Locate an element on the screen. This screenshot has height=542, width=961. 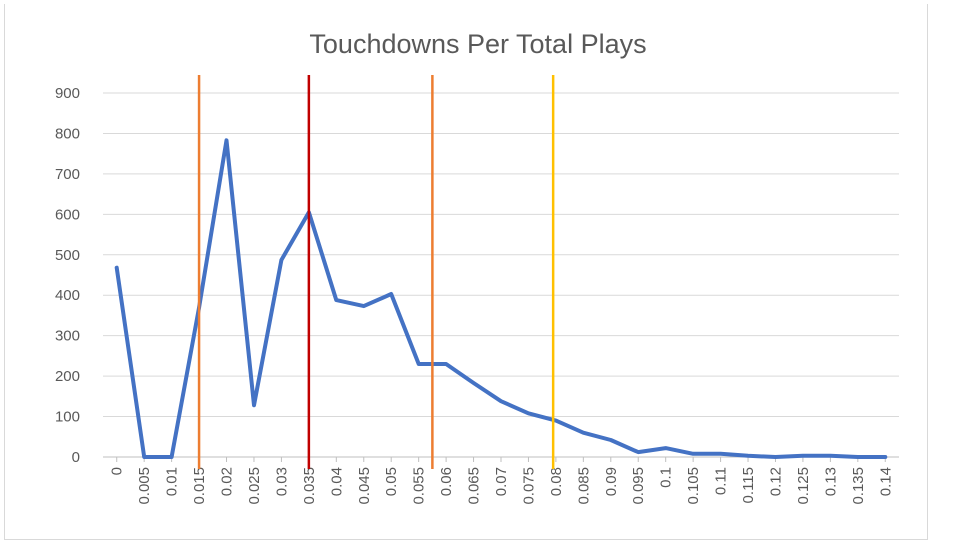
x-tick-label: 0.03 is located at coordinates (281, 481).